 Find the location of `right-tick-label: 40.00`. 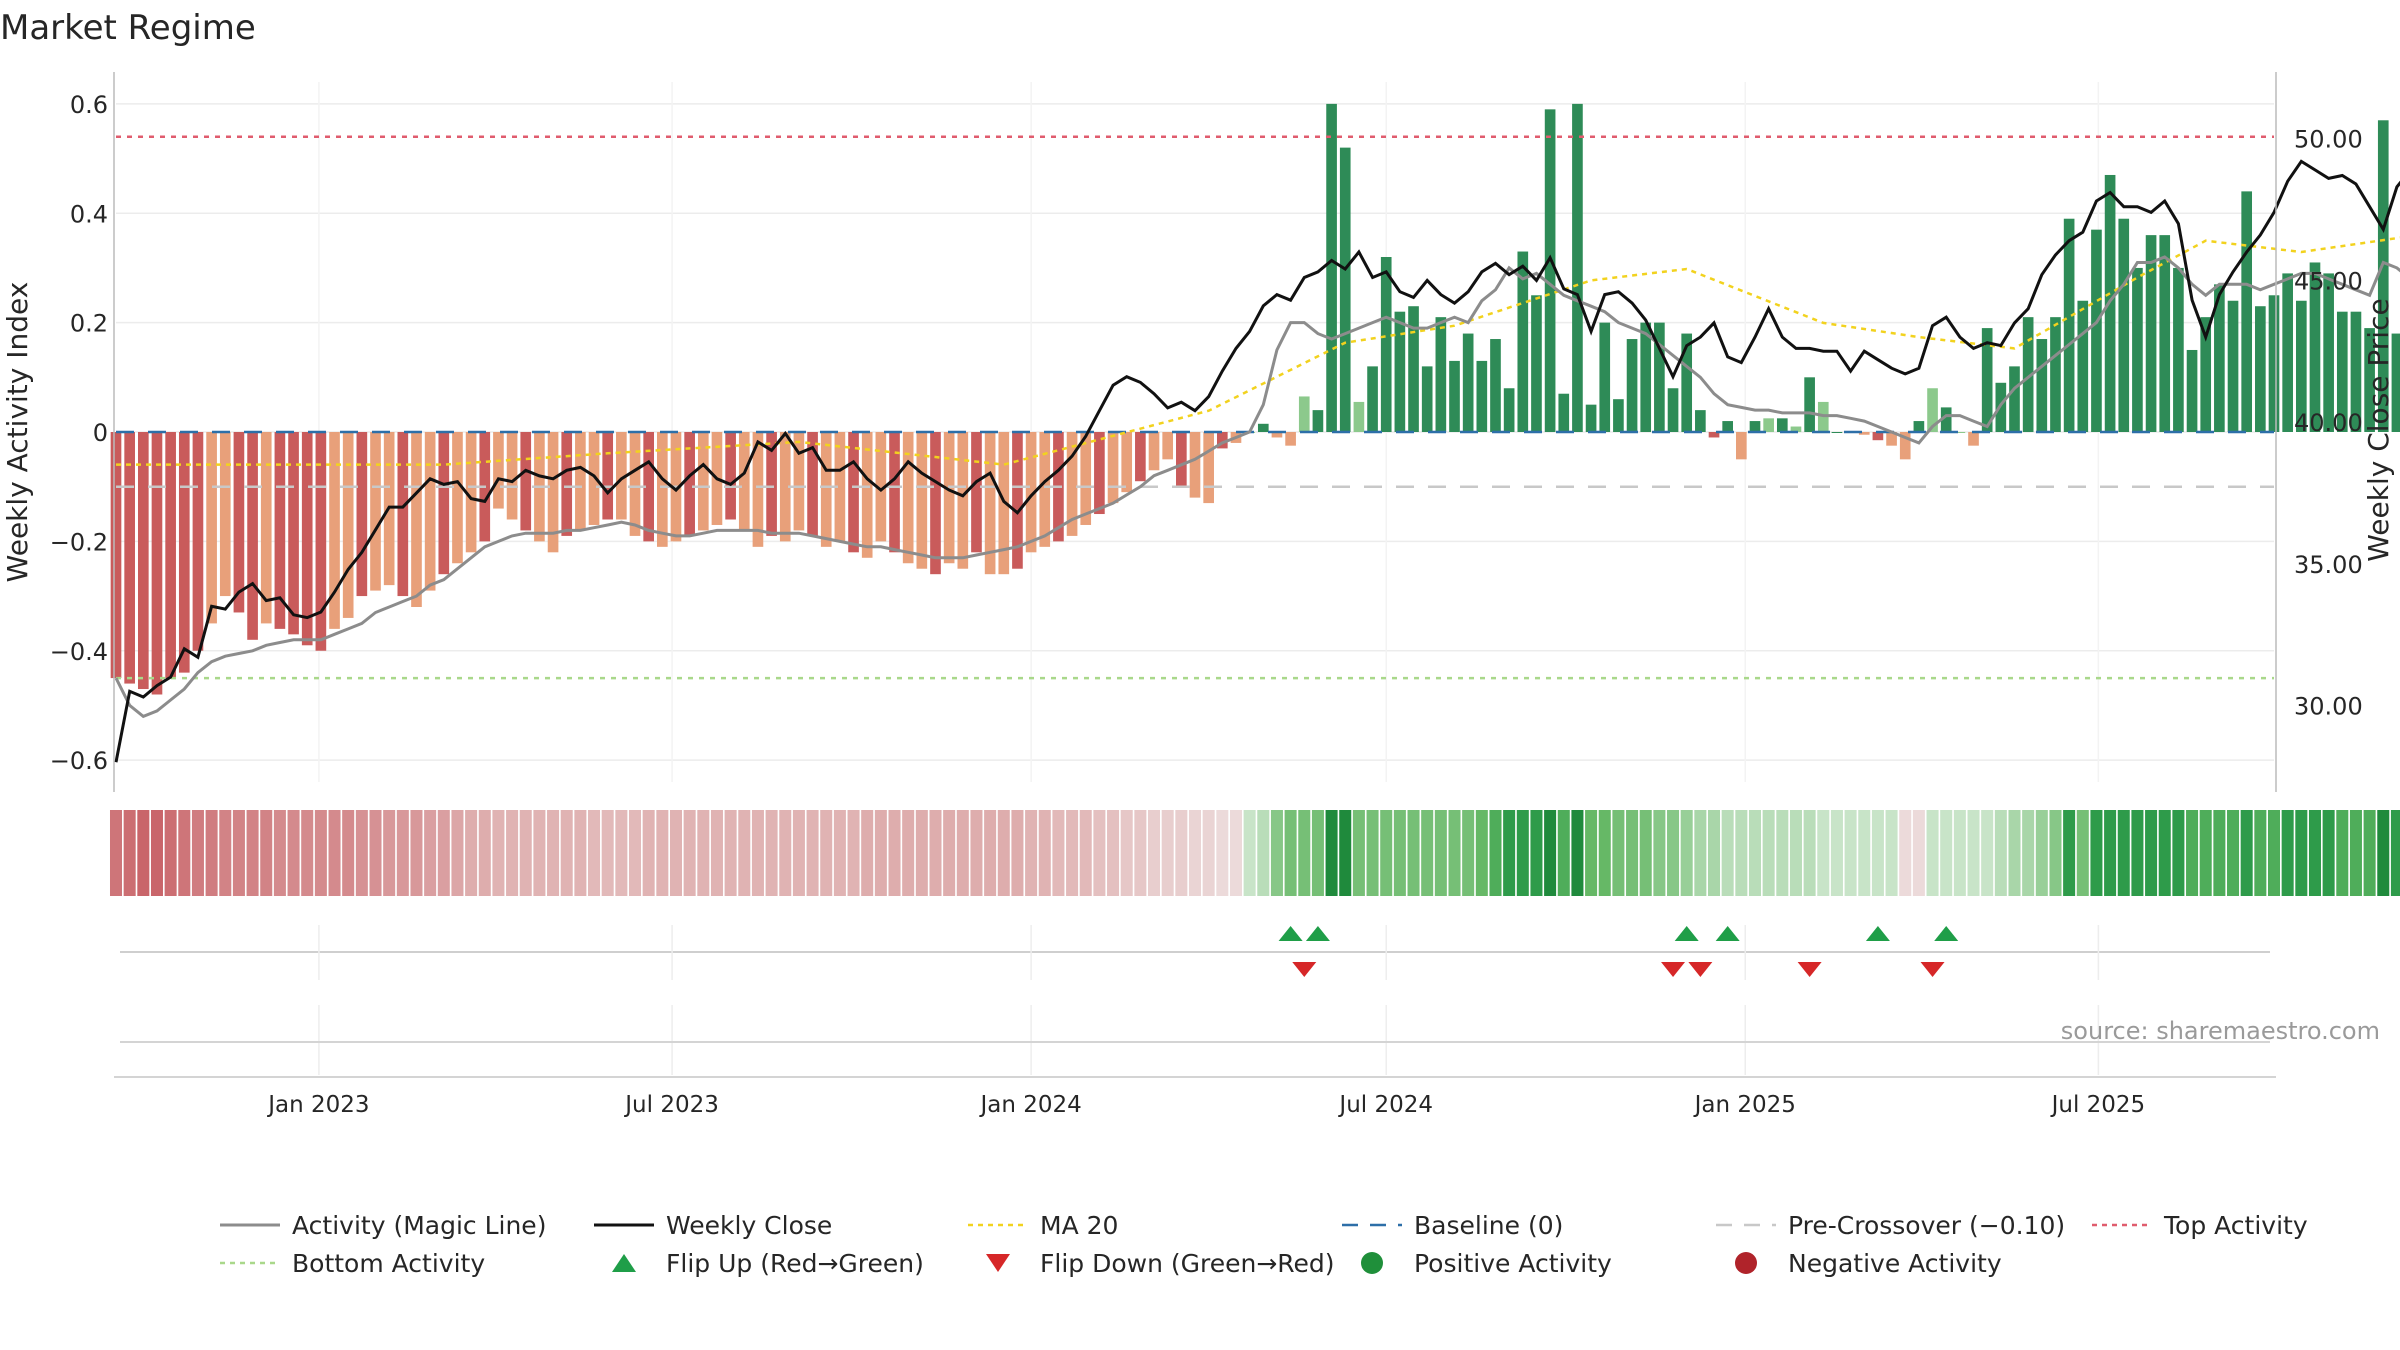

right-tick-label: 40.00 is located at coordinates (2328, 423).